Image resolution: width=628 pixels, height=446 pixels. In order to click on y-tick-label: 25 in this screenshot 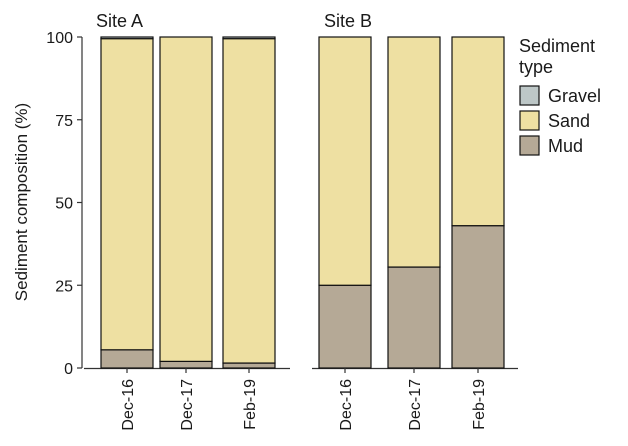, I will do `click(64, 286)`.